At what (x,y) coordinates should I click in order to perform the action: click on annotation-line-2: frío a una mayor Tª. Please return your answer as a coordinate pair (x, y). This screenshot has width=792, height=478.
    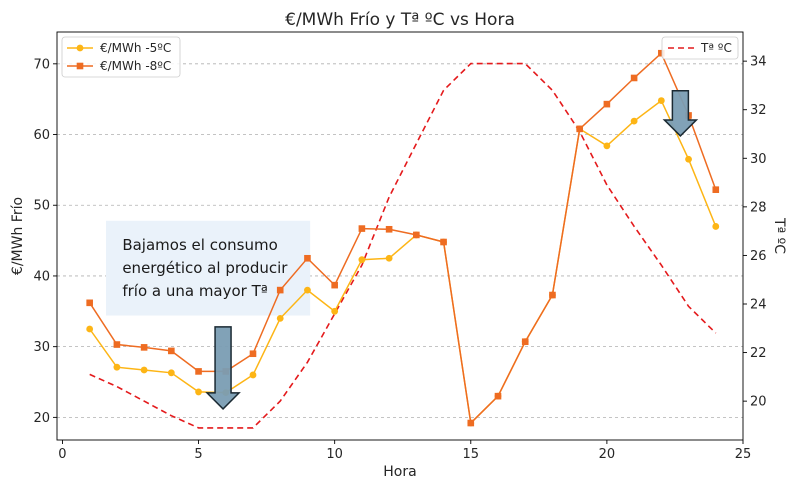
    Looking at the image, I should click on (195, 291).